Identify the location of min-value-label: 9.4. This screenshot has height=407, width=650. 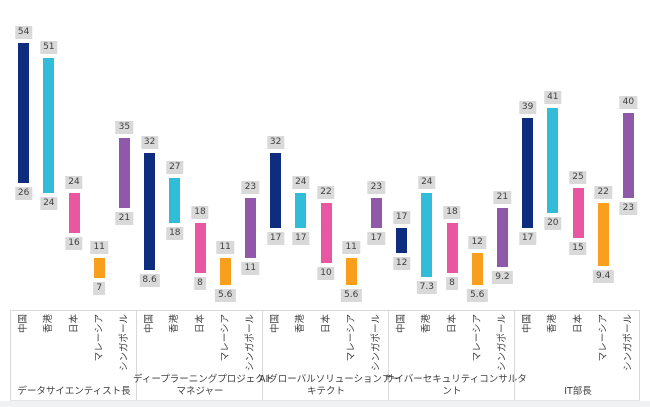
(603, 276).